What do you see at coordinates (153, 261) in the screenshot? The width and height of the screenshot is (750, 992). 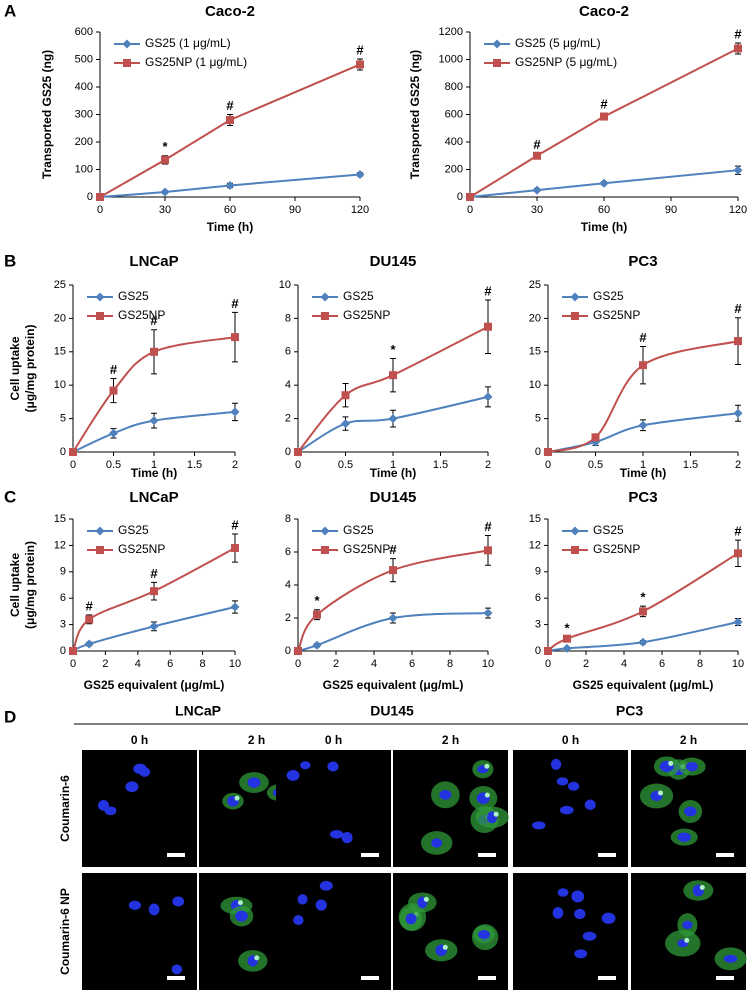 I see `chart-title: LNCaP` at bounding box center [153, 261].